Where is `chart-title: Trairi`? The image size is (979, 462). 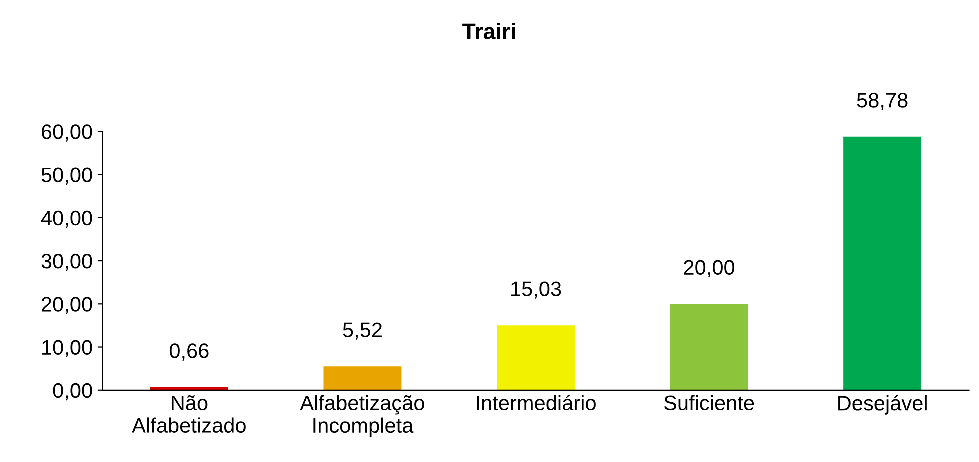 chart-title: Trairi is located at coordinates (489, 31).